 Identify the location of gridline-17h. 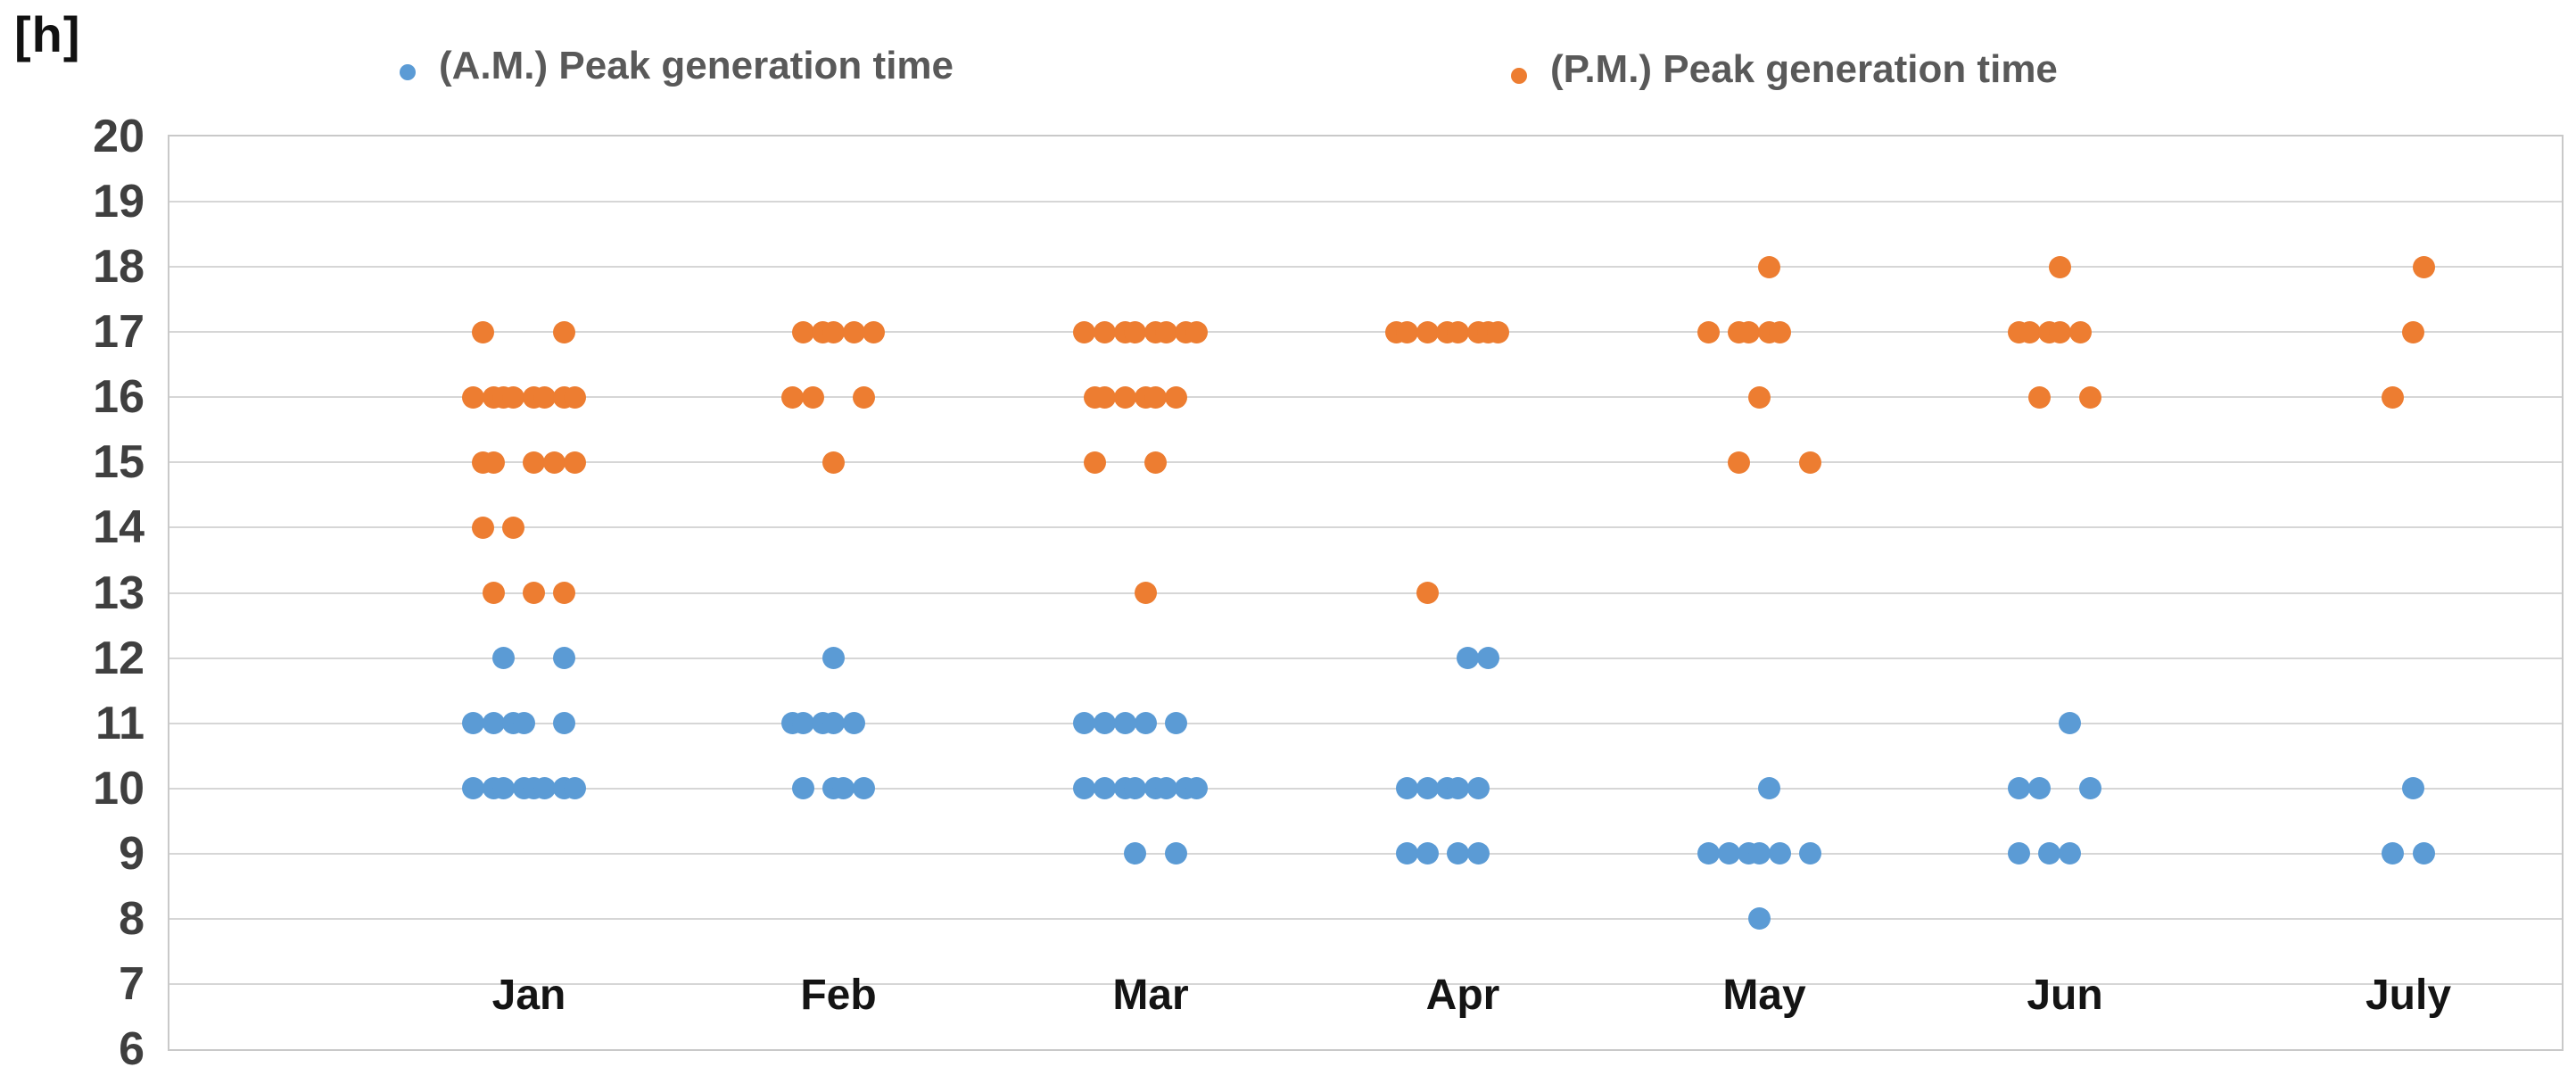
(1365, 332).